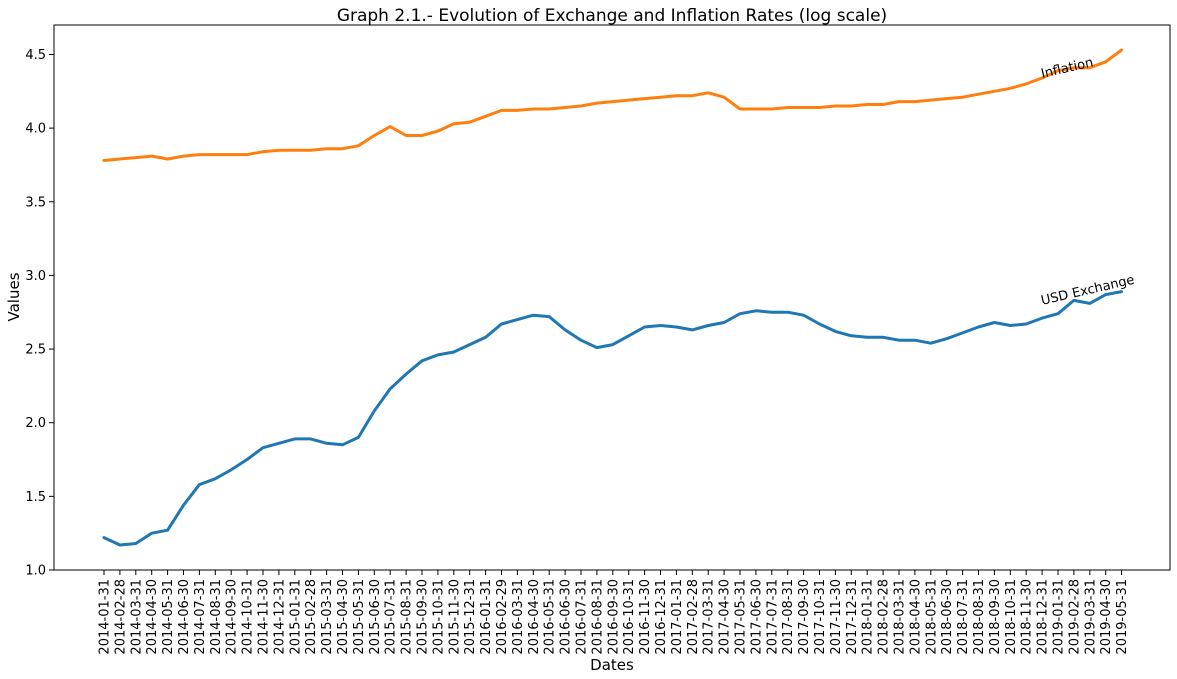 This screenshot has height=679, width=1177. I want to click on x-tick-label: 2014-07-31, so click(200, 617).